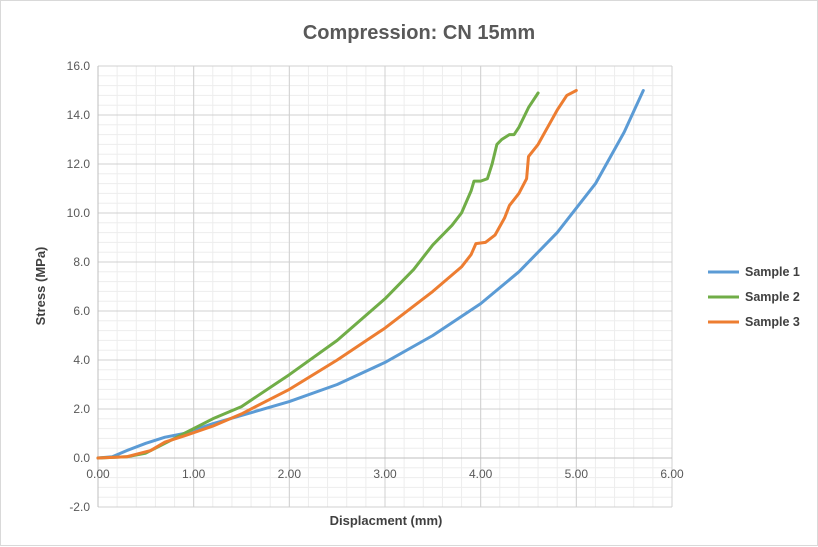  What do you see at coordinates (79, 66) in the screenshot?
I see `y-tick-label: 16.0` at bounding box center [79, 66].